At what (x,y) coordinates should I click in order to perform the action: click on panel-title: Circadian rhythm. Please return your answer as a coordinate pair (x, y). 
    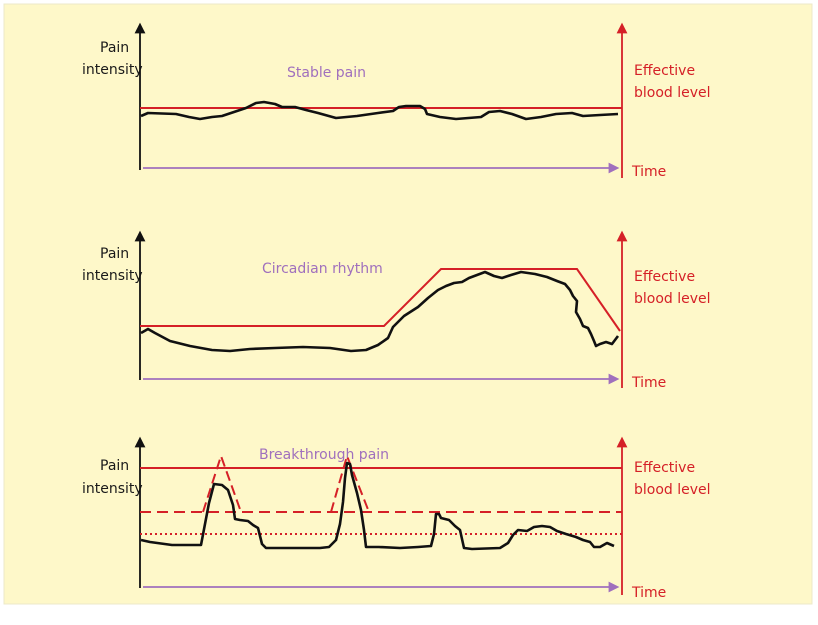
    Looking at the image, I should click on (322, 269).